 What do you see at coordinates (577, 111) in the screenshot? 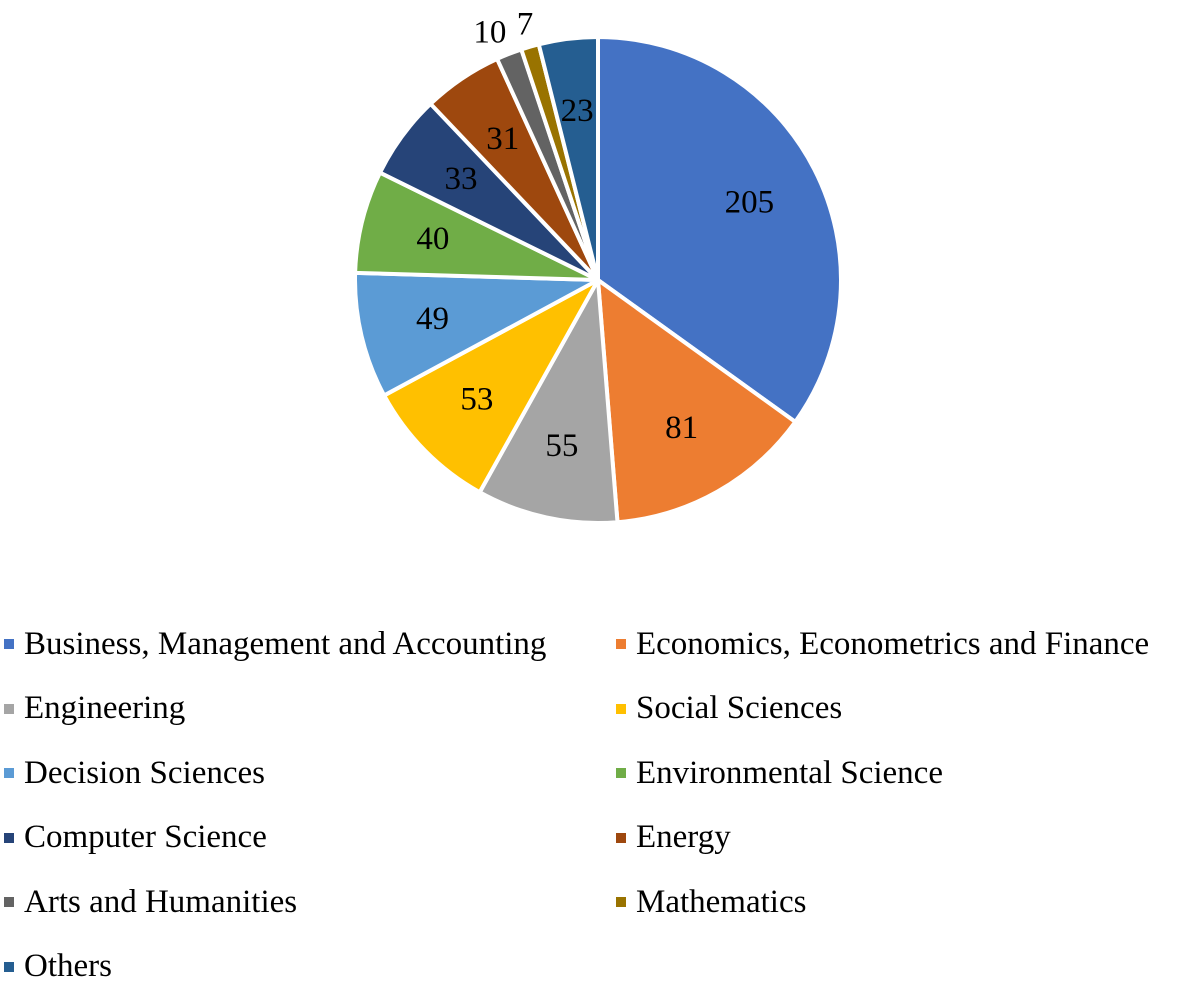
I see `data-label-others: 23` at bounding box center [577, 111].